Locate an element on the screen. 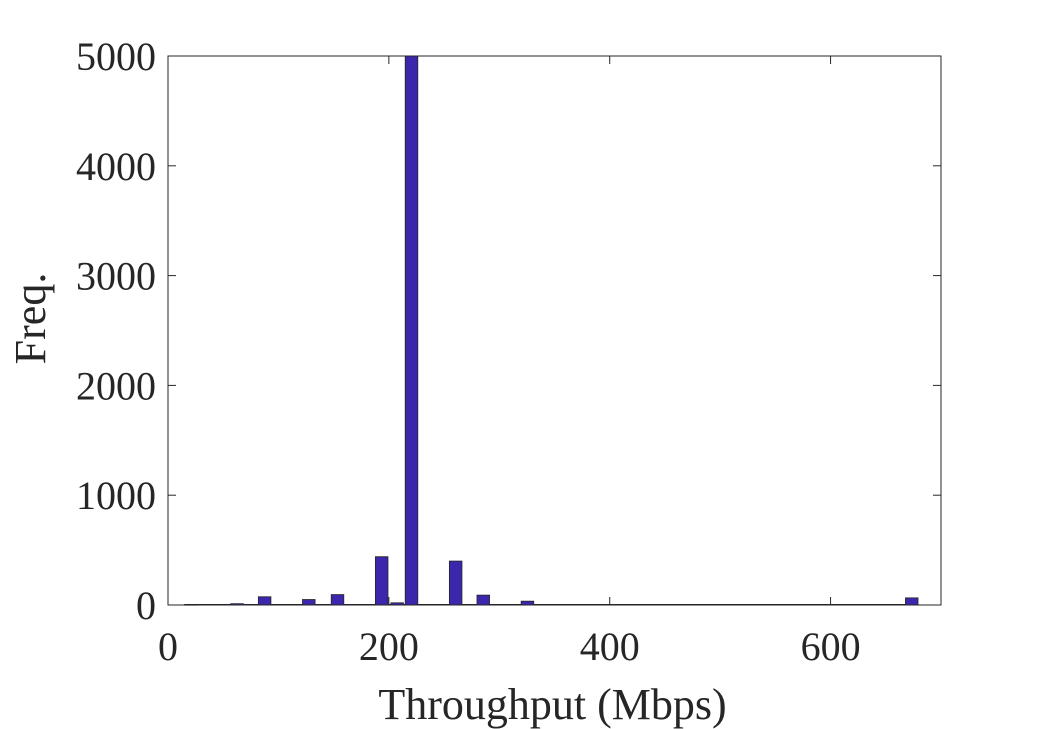 The height and width of the screenshot is (729, 1042). x-tick-label-600: 600 is located at coordinates (831, 646).